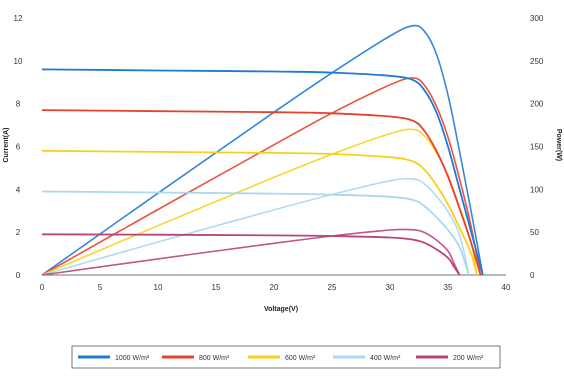 The image size is (564, 383). What do you see at coordinates (537, 189) in the screenshot?
I see `y-right-tick-label: 100` at bounding box center [537, 189].